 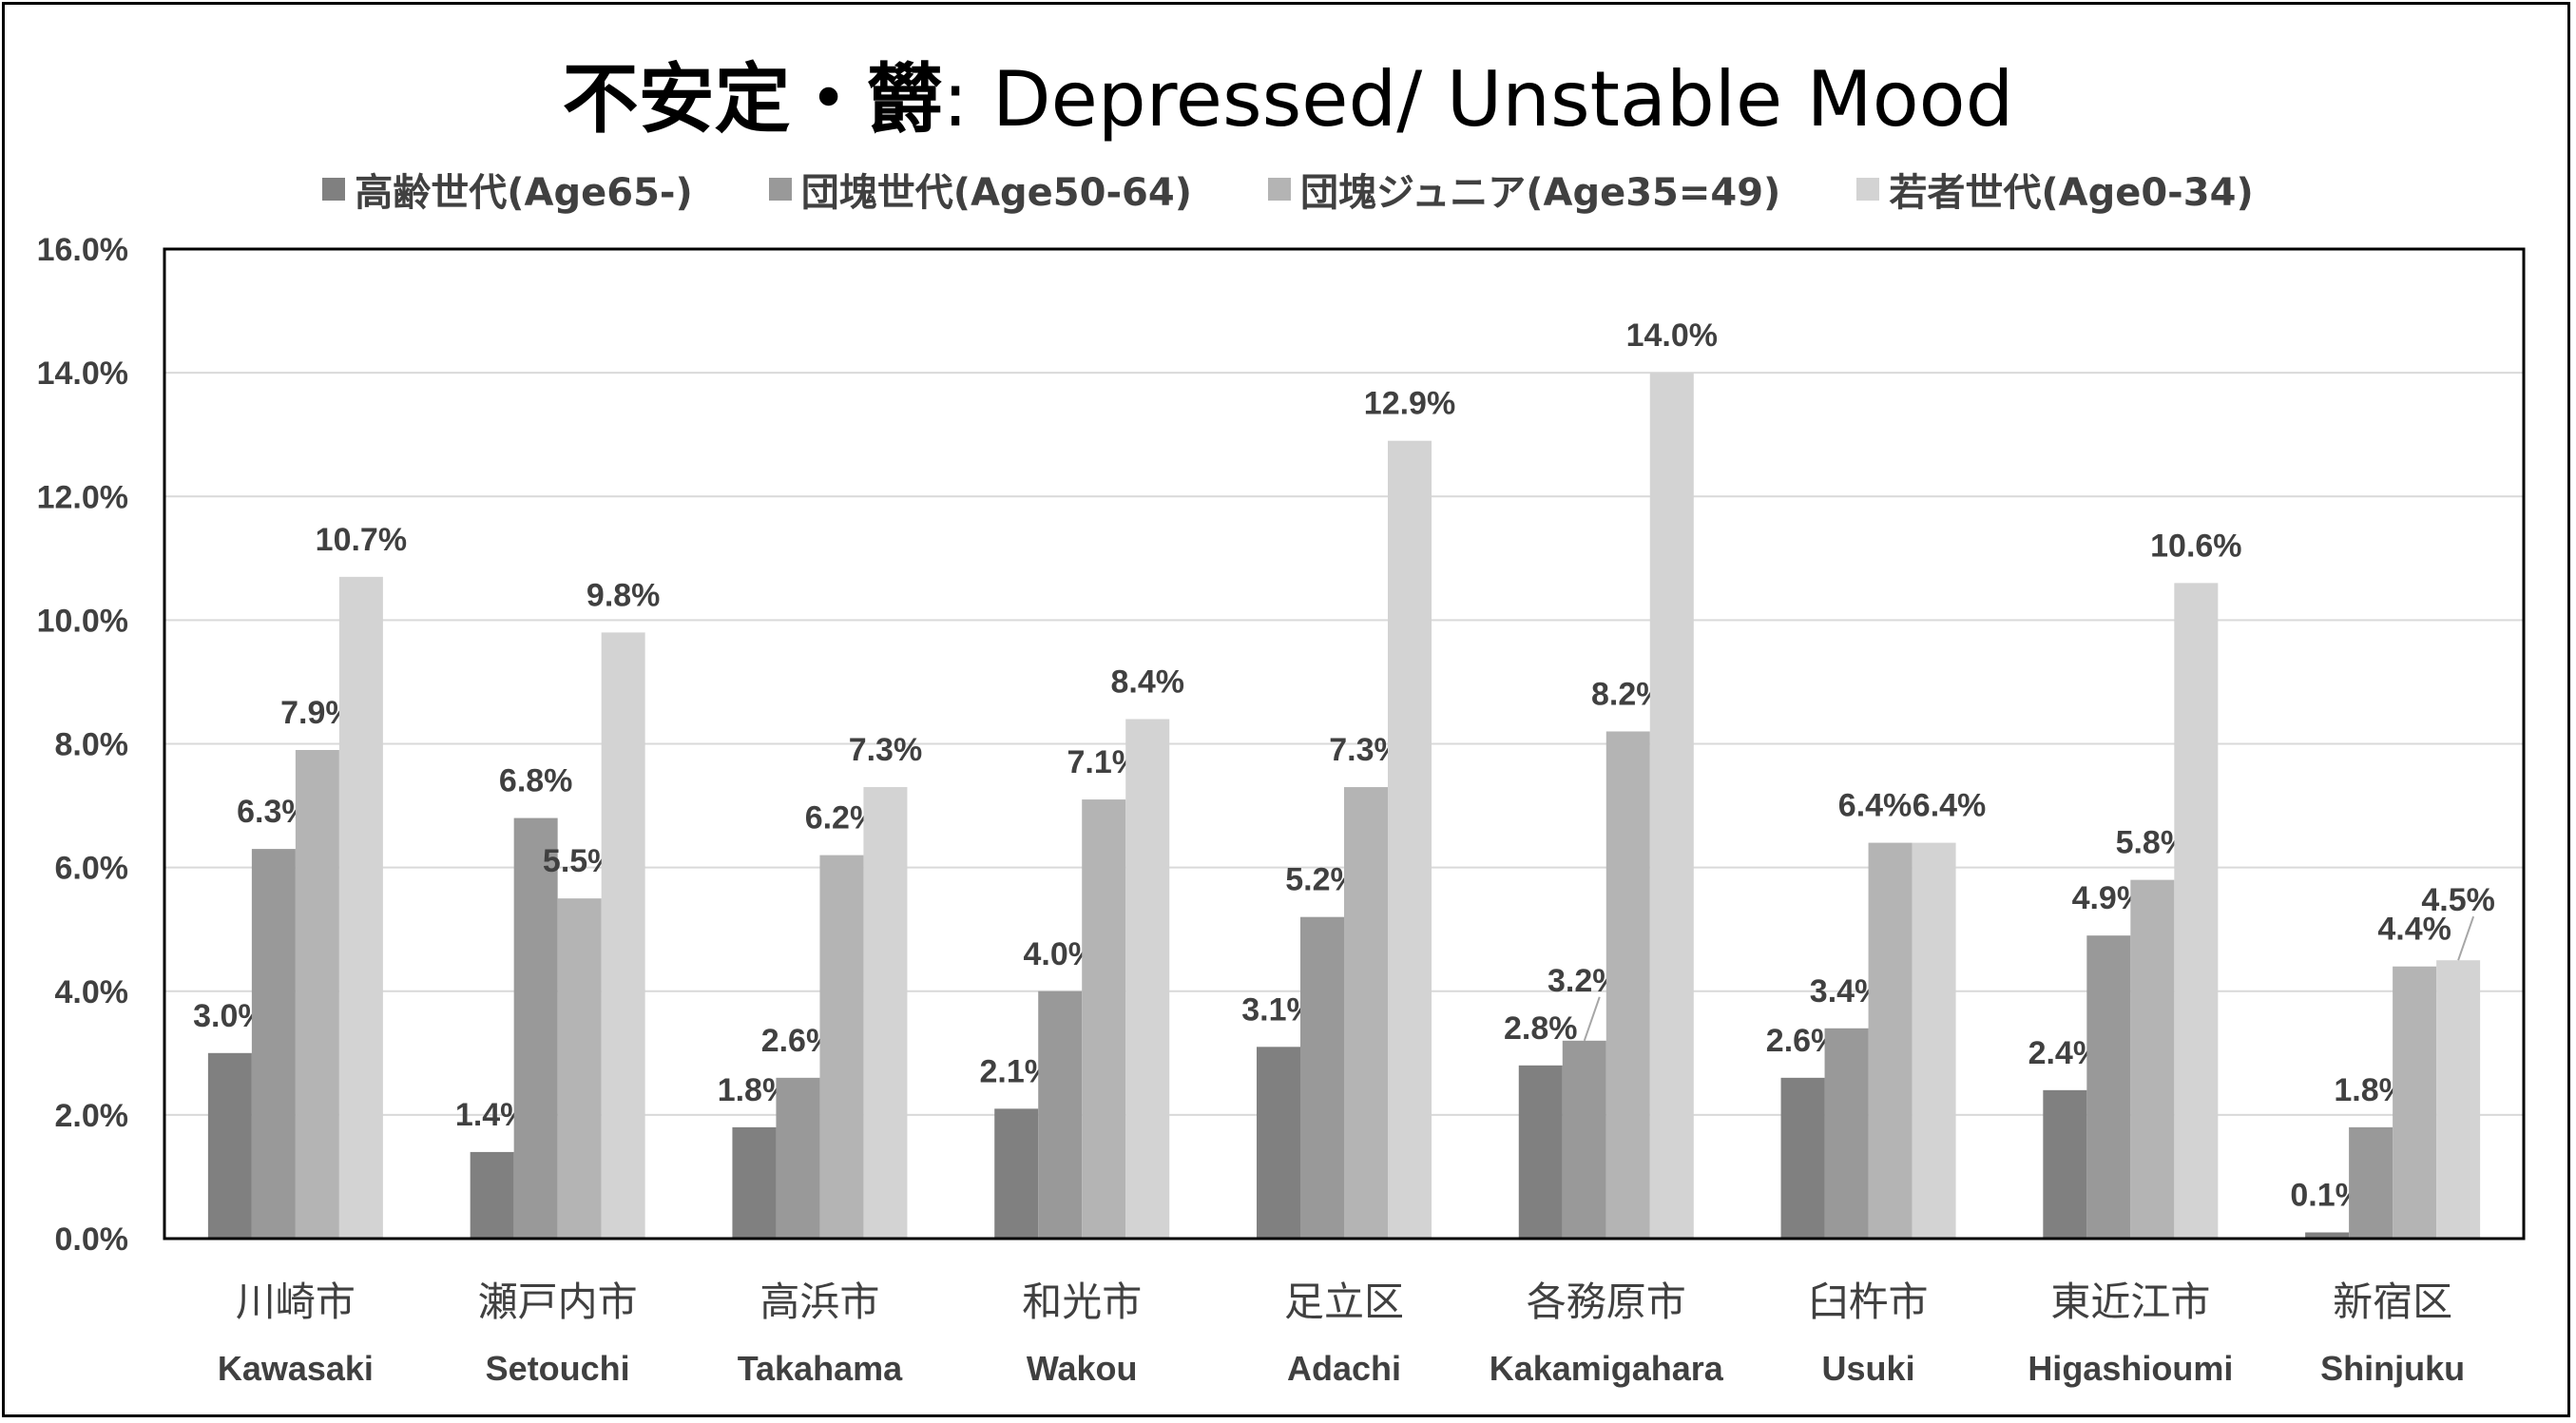 What do you see at coordinates (1147, 682) in the screenshot?
I see `data-label: 8.4%` at bounding box center [1147, 682].